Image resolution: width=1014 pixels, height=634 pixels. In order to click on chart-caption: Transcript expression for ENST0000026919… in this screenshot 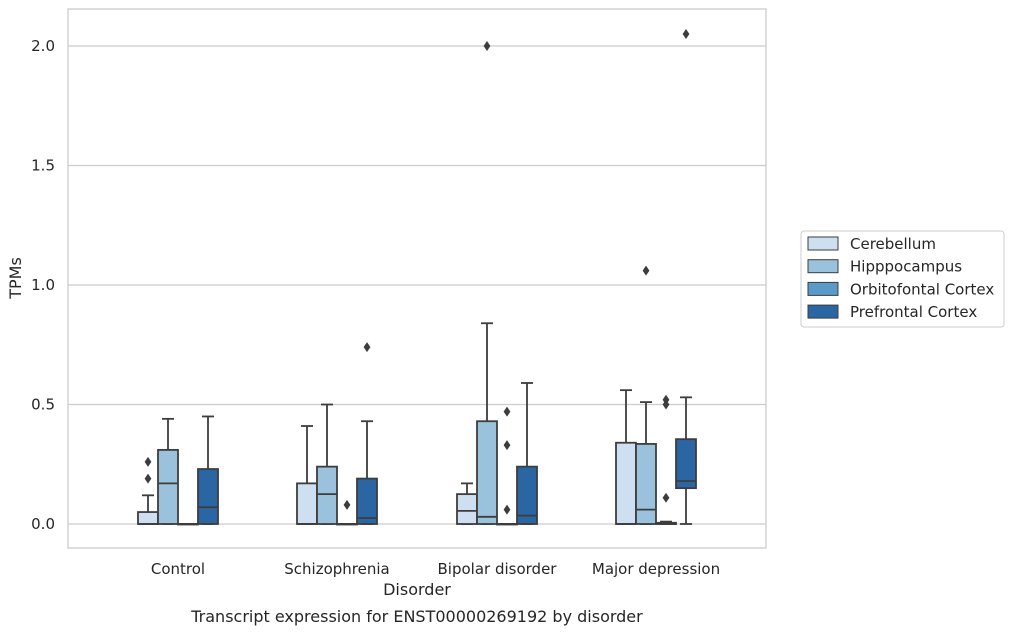, I will do `click(416, 616)`.